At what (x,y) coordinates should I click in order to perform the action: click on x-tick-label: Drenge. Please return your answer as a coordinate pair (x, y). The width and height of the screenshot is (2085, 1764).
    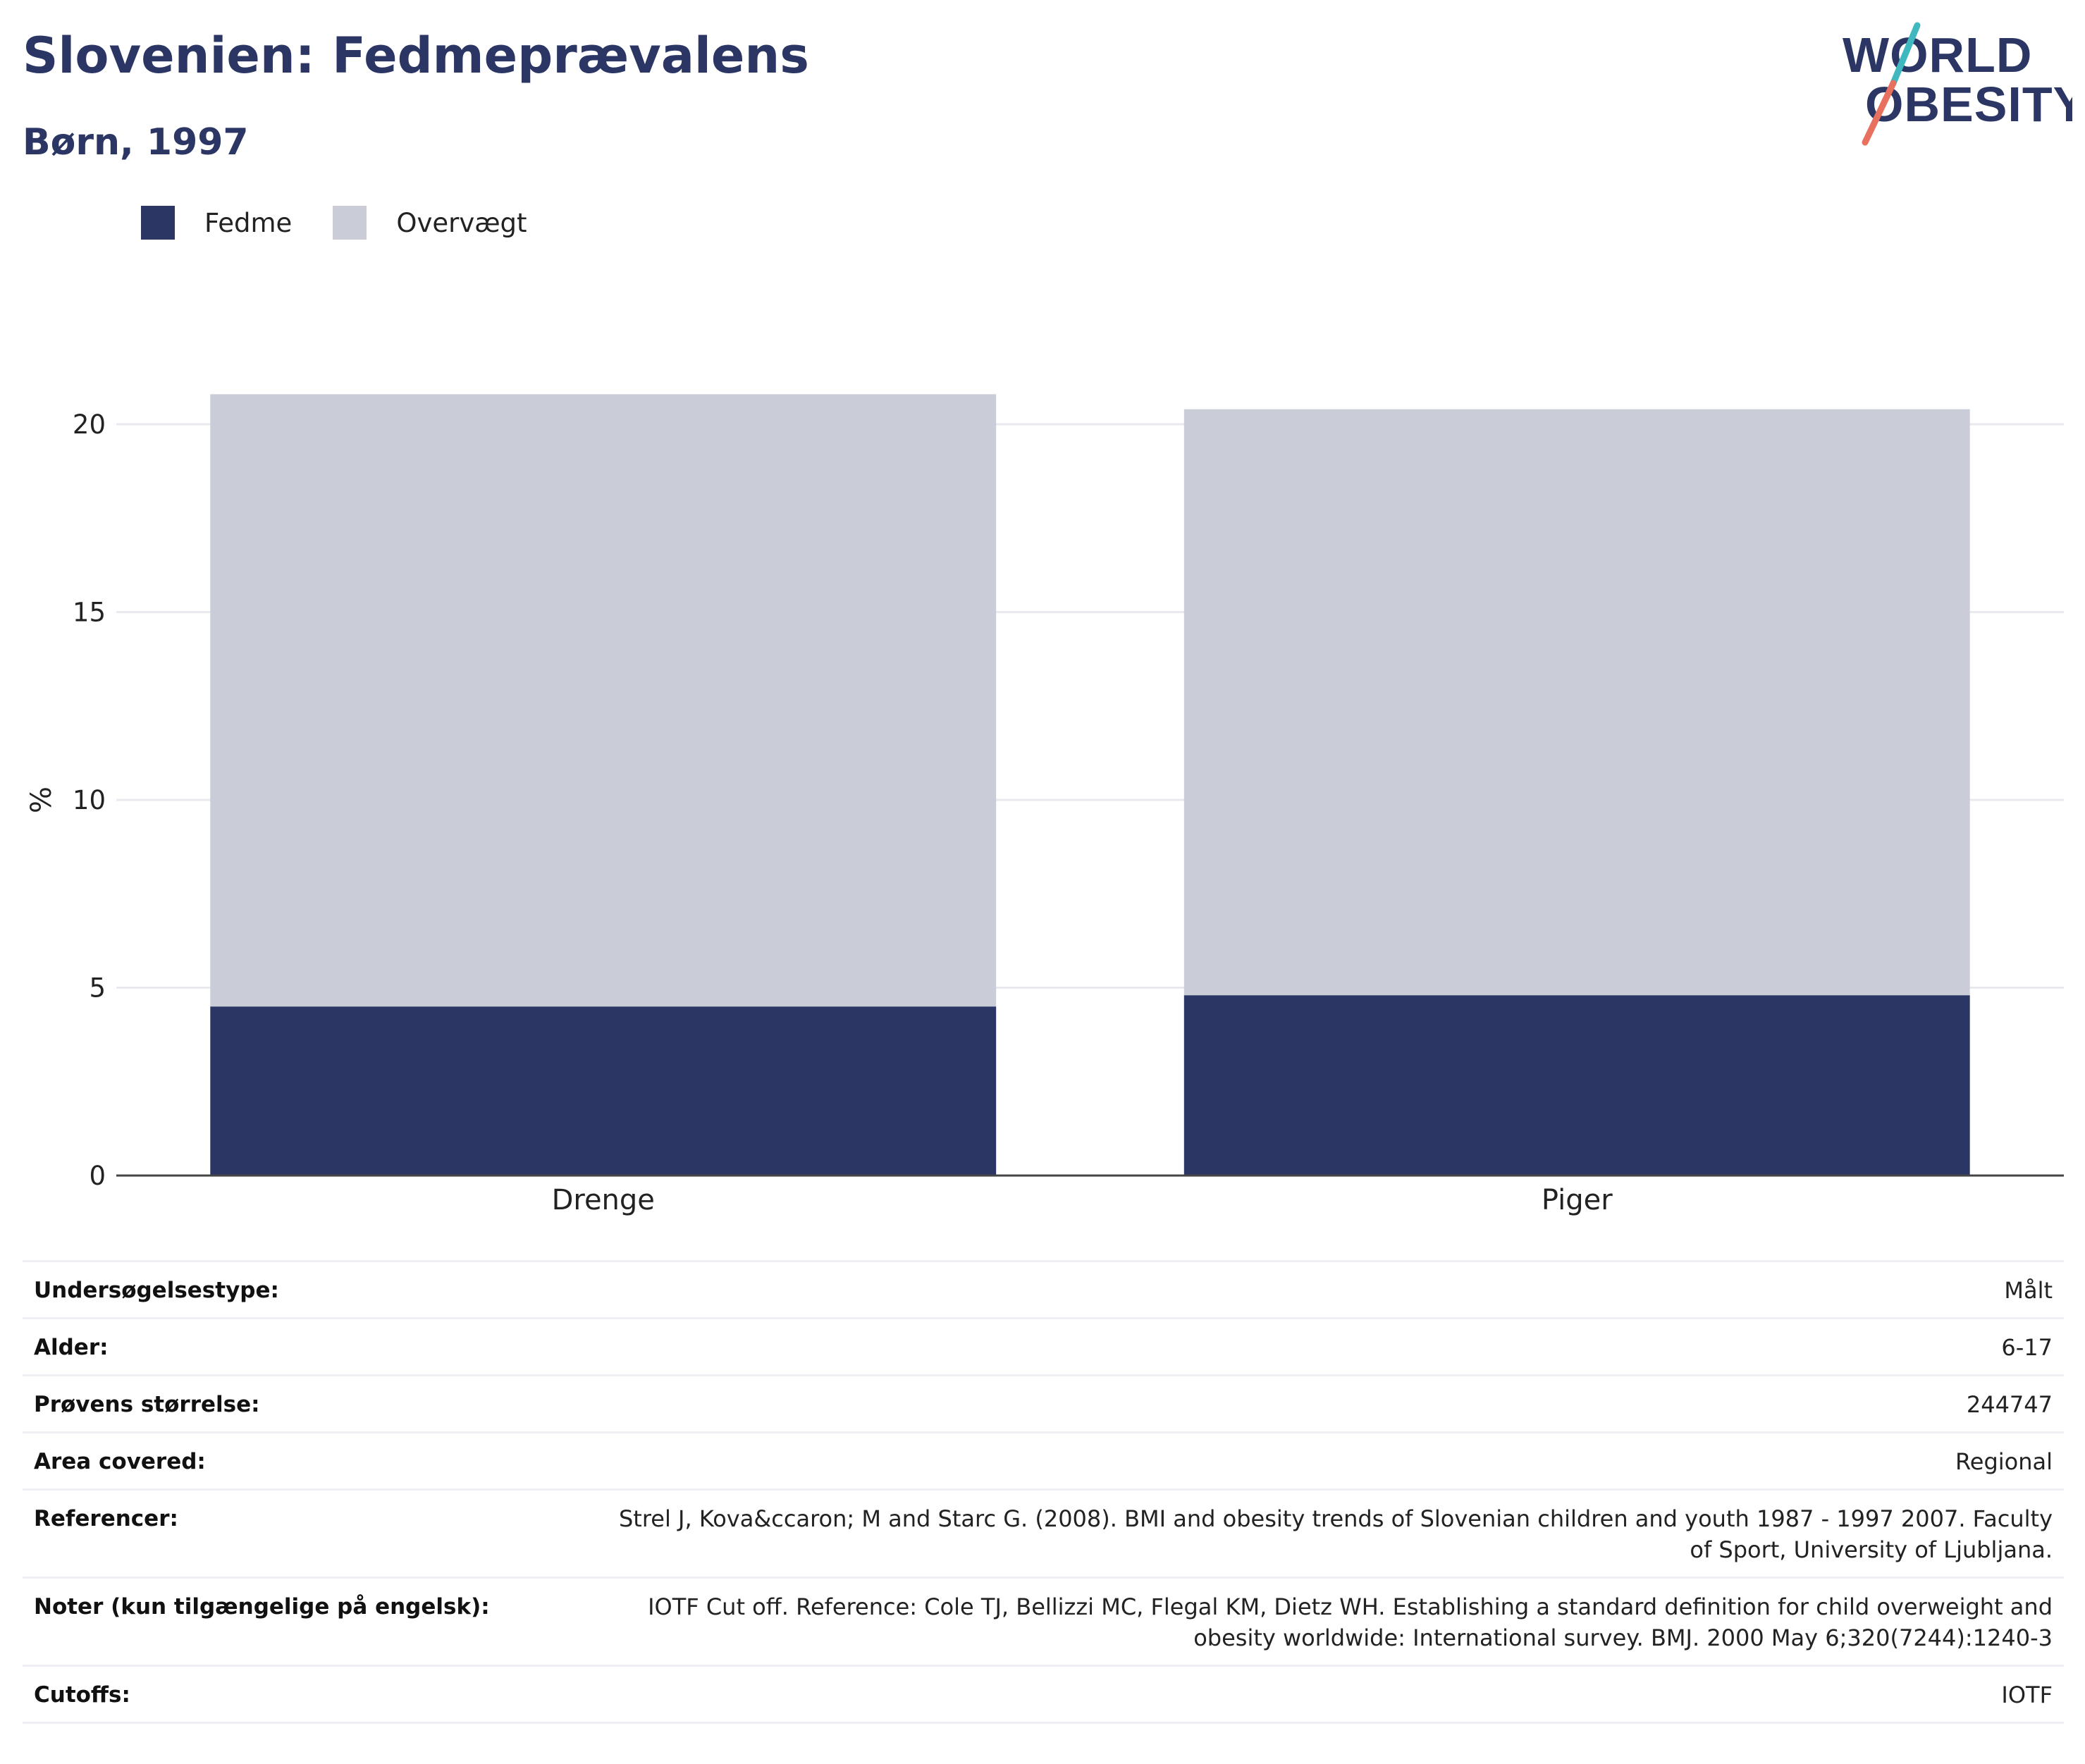
    Looking at the image, I should click on (603, 1200).